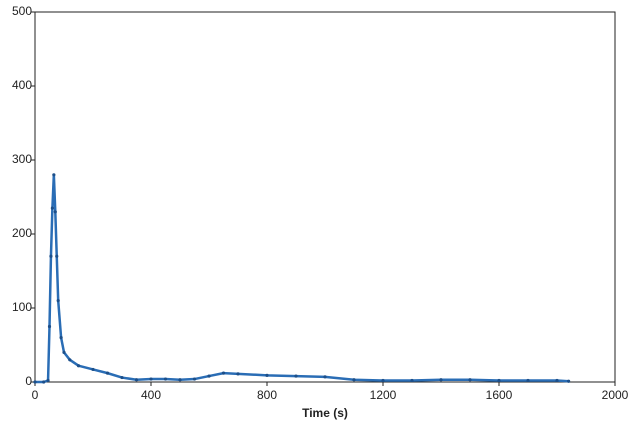 This screenshot has width=635, height=430. Describe the element at coordinates (383, 395) in the screenshot. I see `x-tick-label: 1200` at that location.